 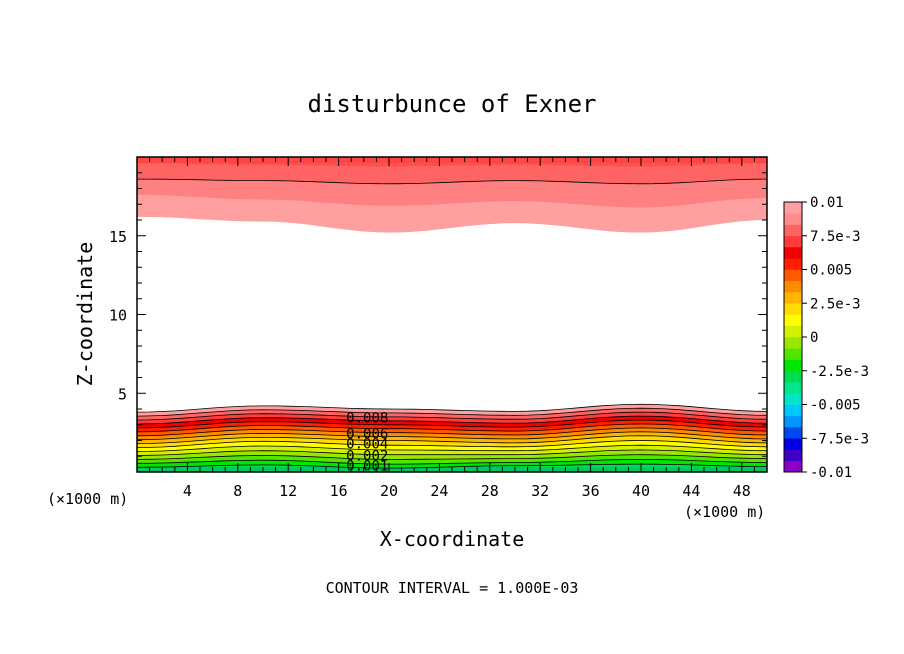 I want to click on contour-label: 0.004, so click(x=367, y=445).